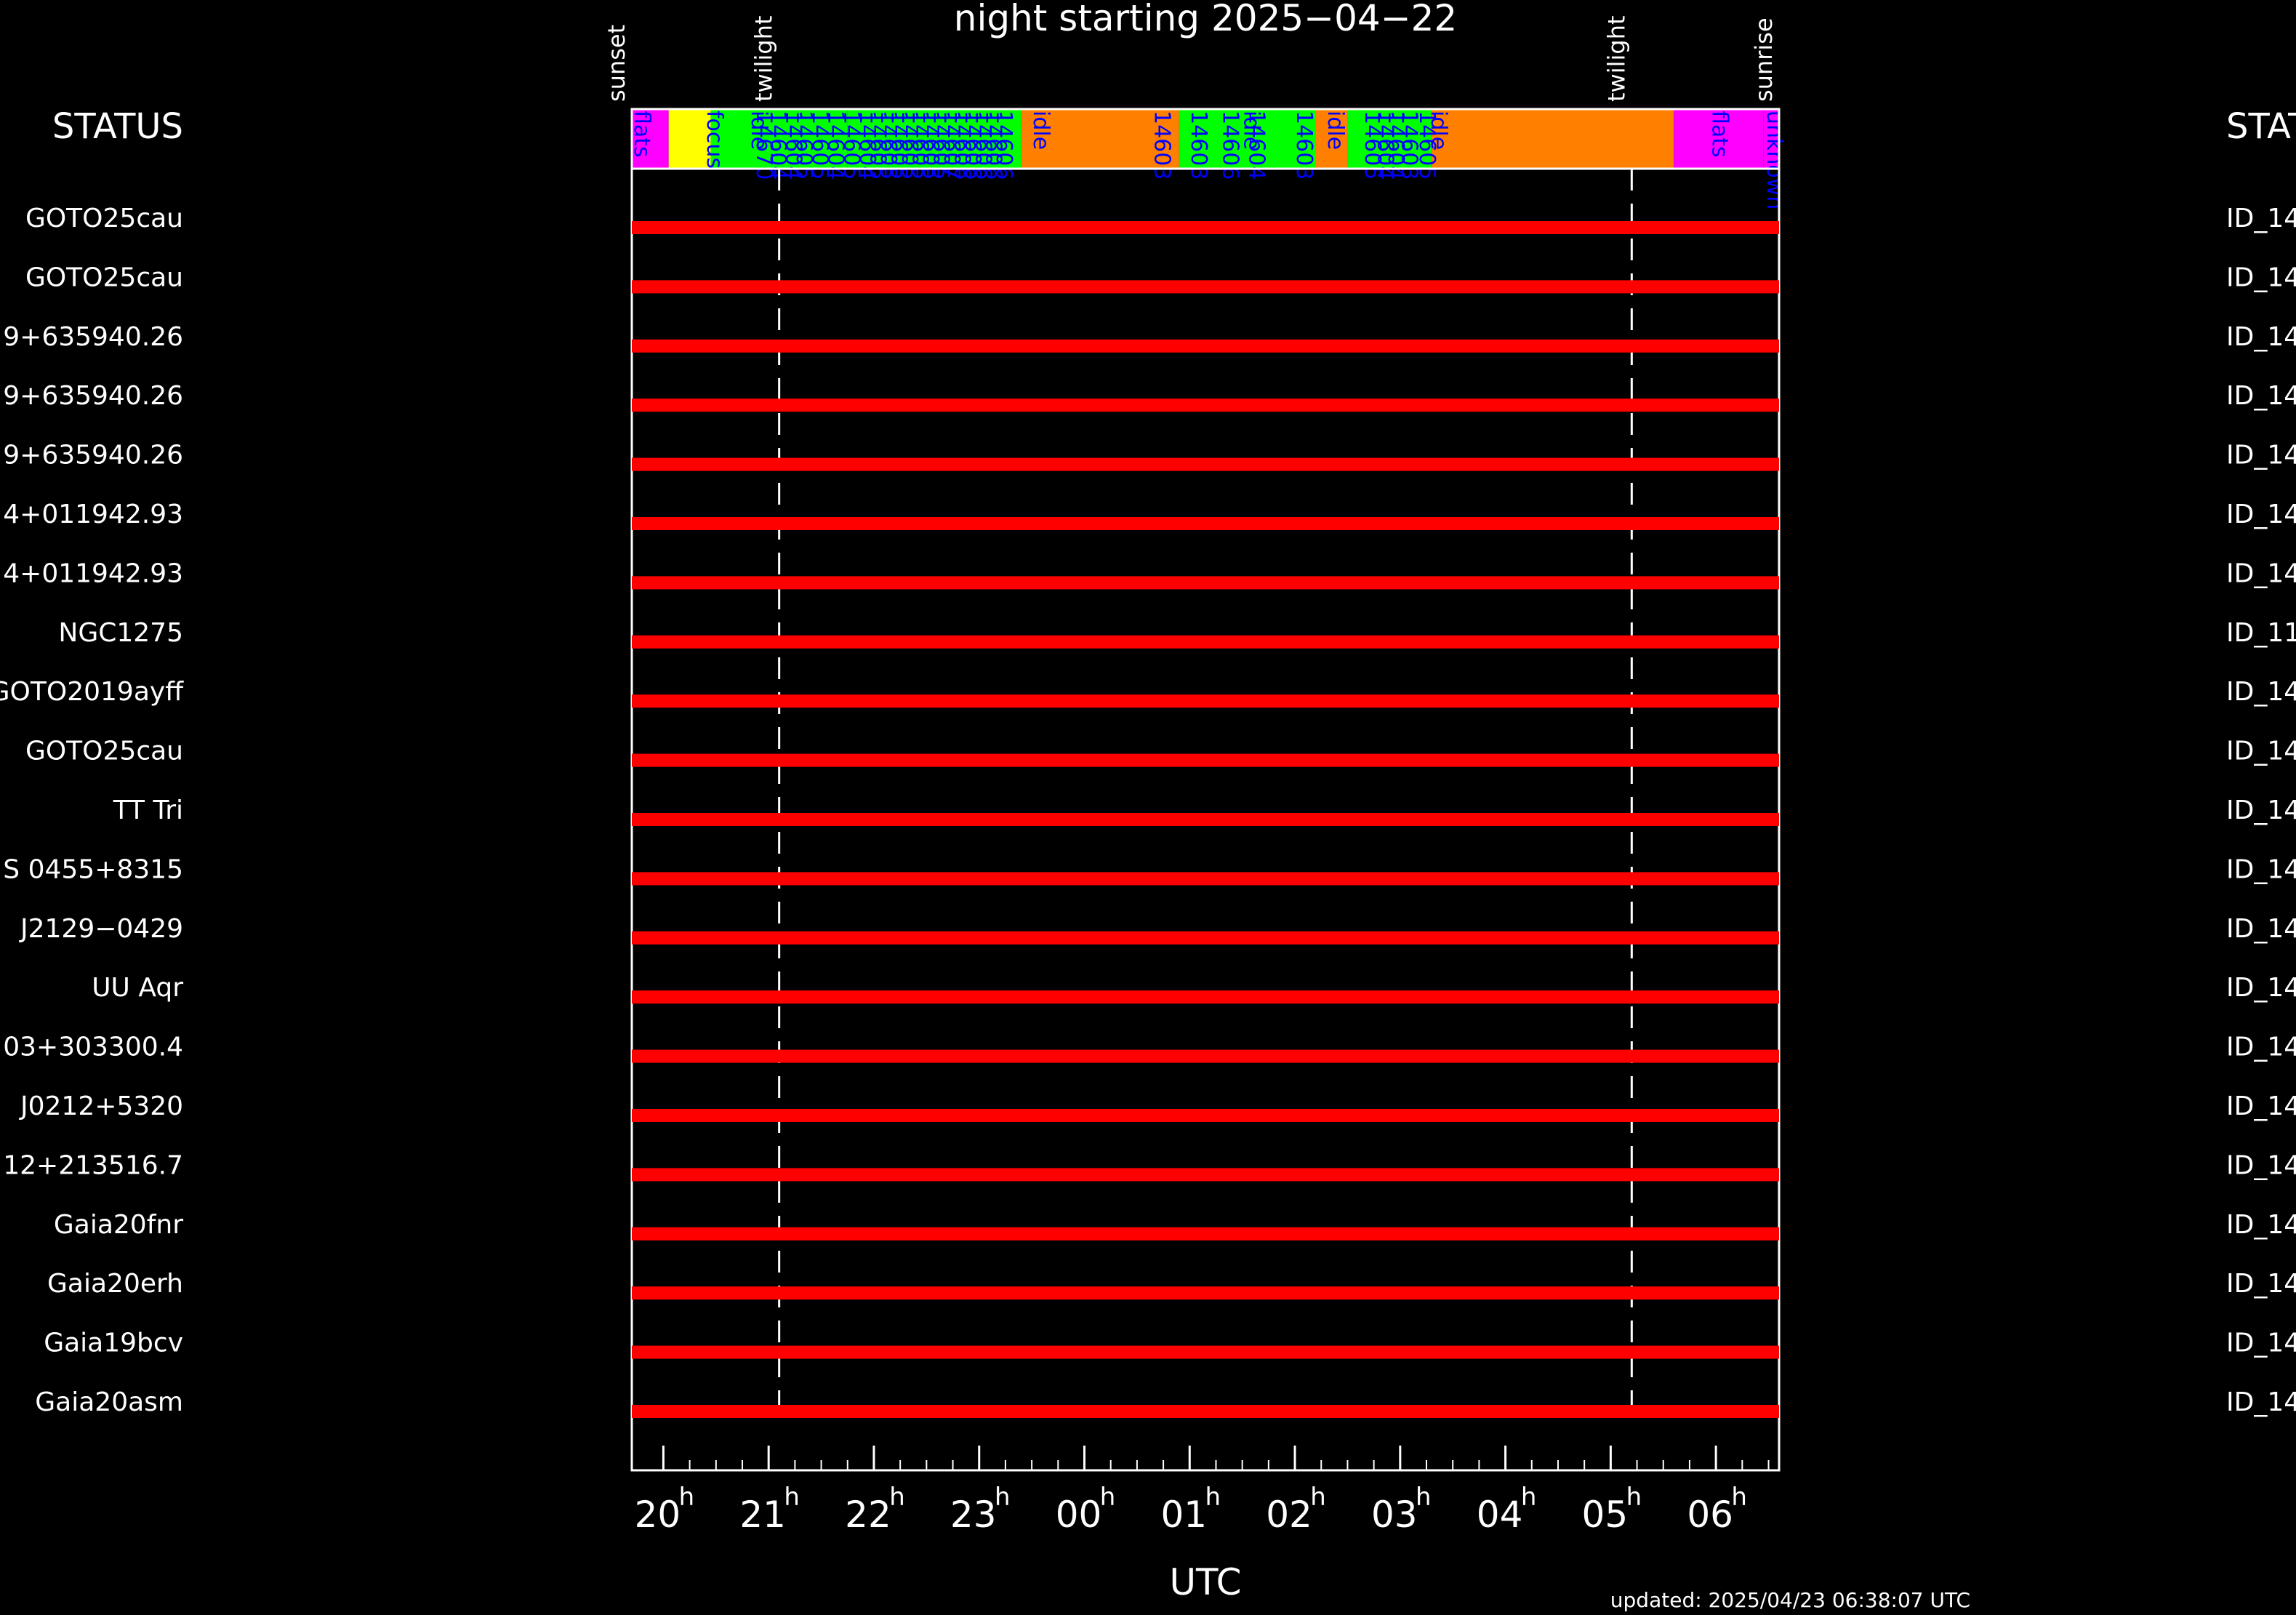  What do you see at coordinates (93, 1047) in the screenshot?
I see `row-target-name: 03+303300.4` at bounding box center [93, 1047].